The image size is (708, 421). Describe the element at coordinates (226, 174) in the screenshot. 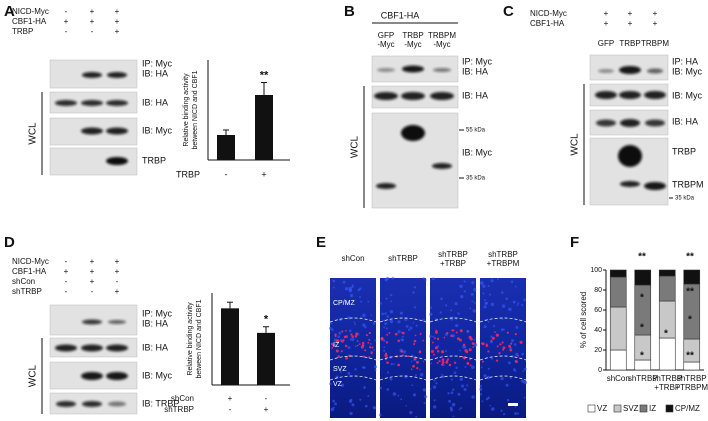

I see `x-tick-label: -` at that location.